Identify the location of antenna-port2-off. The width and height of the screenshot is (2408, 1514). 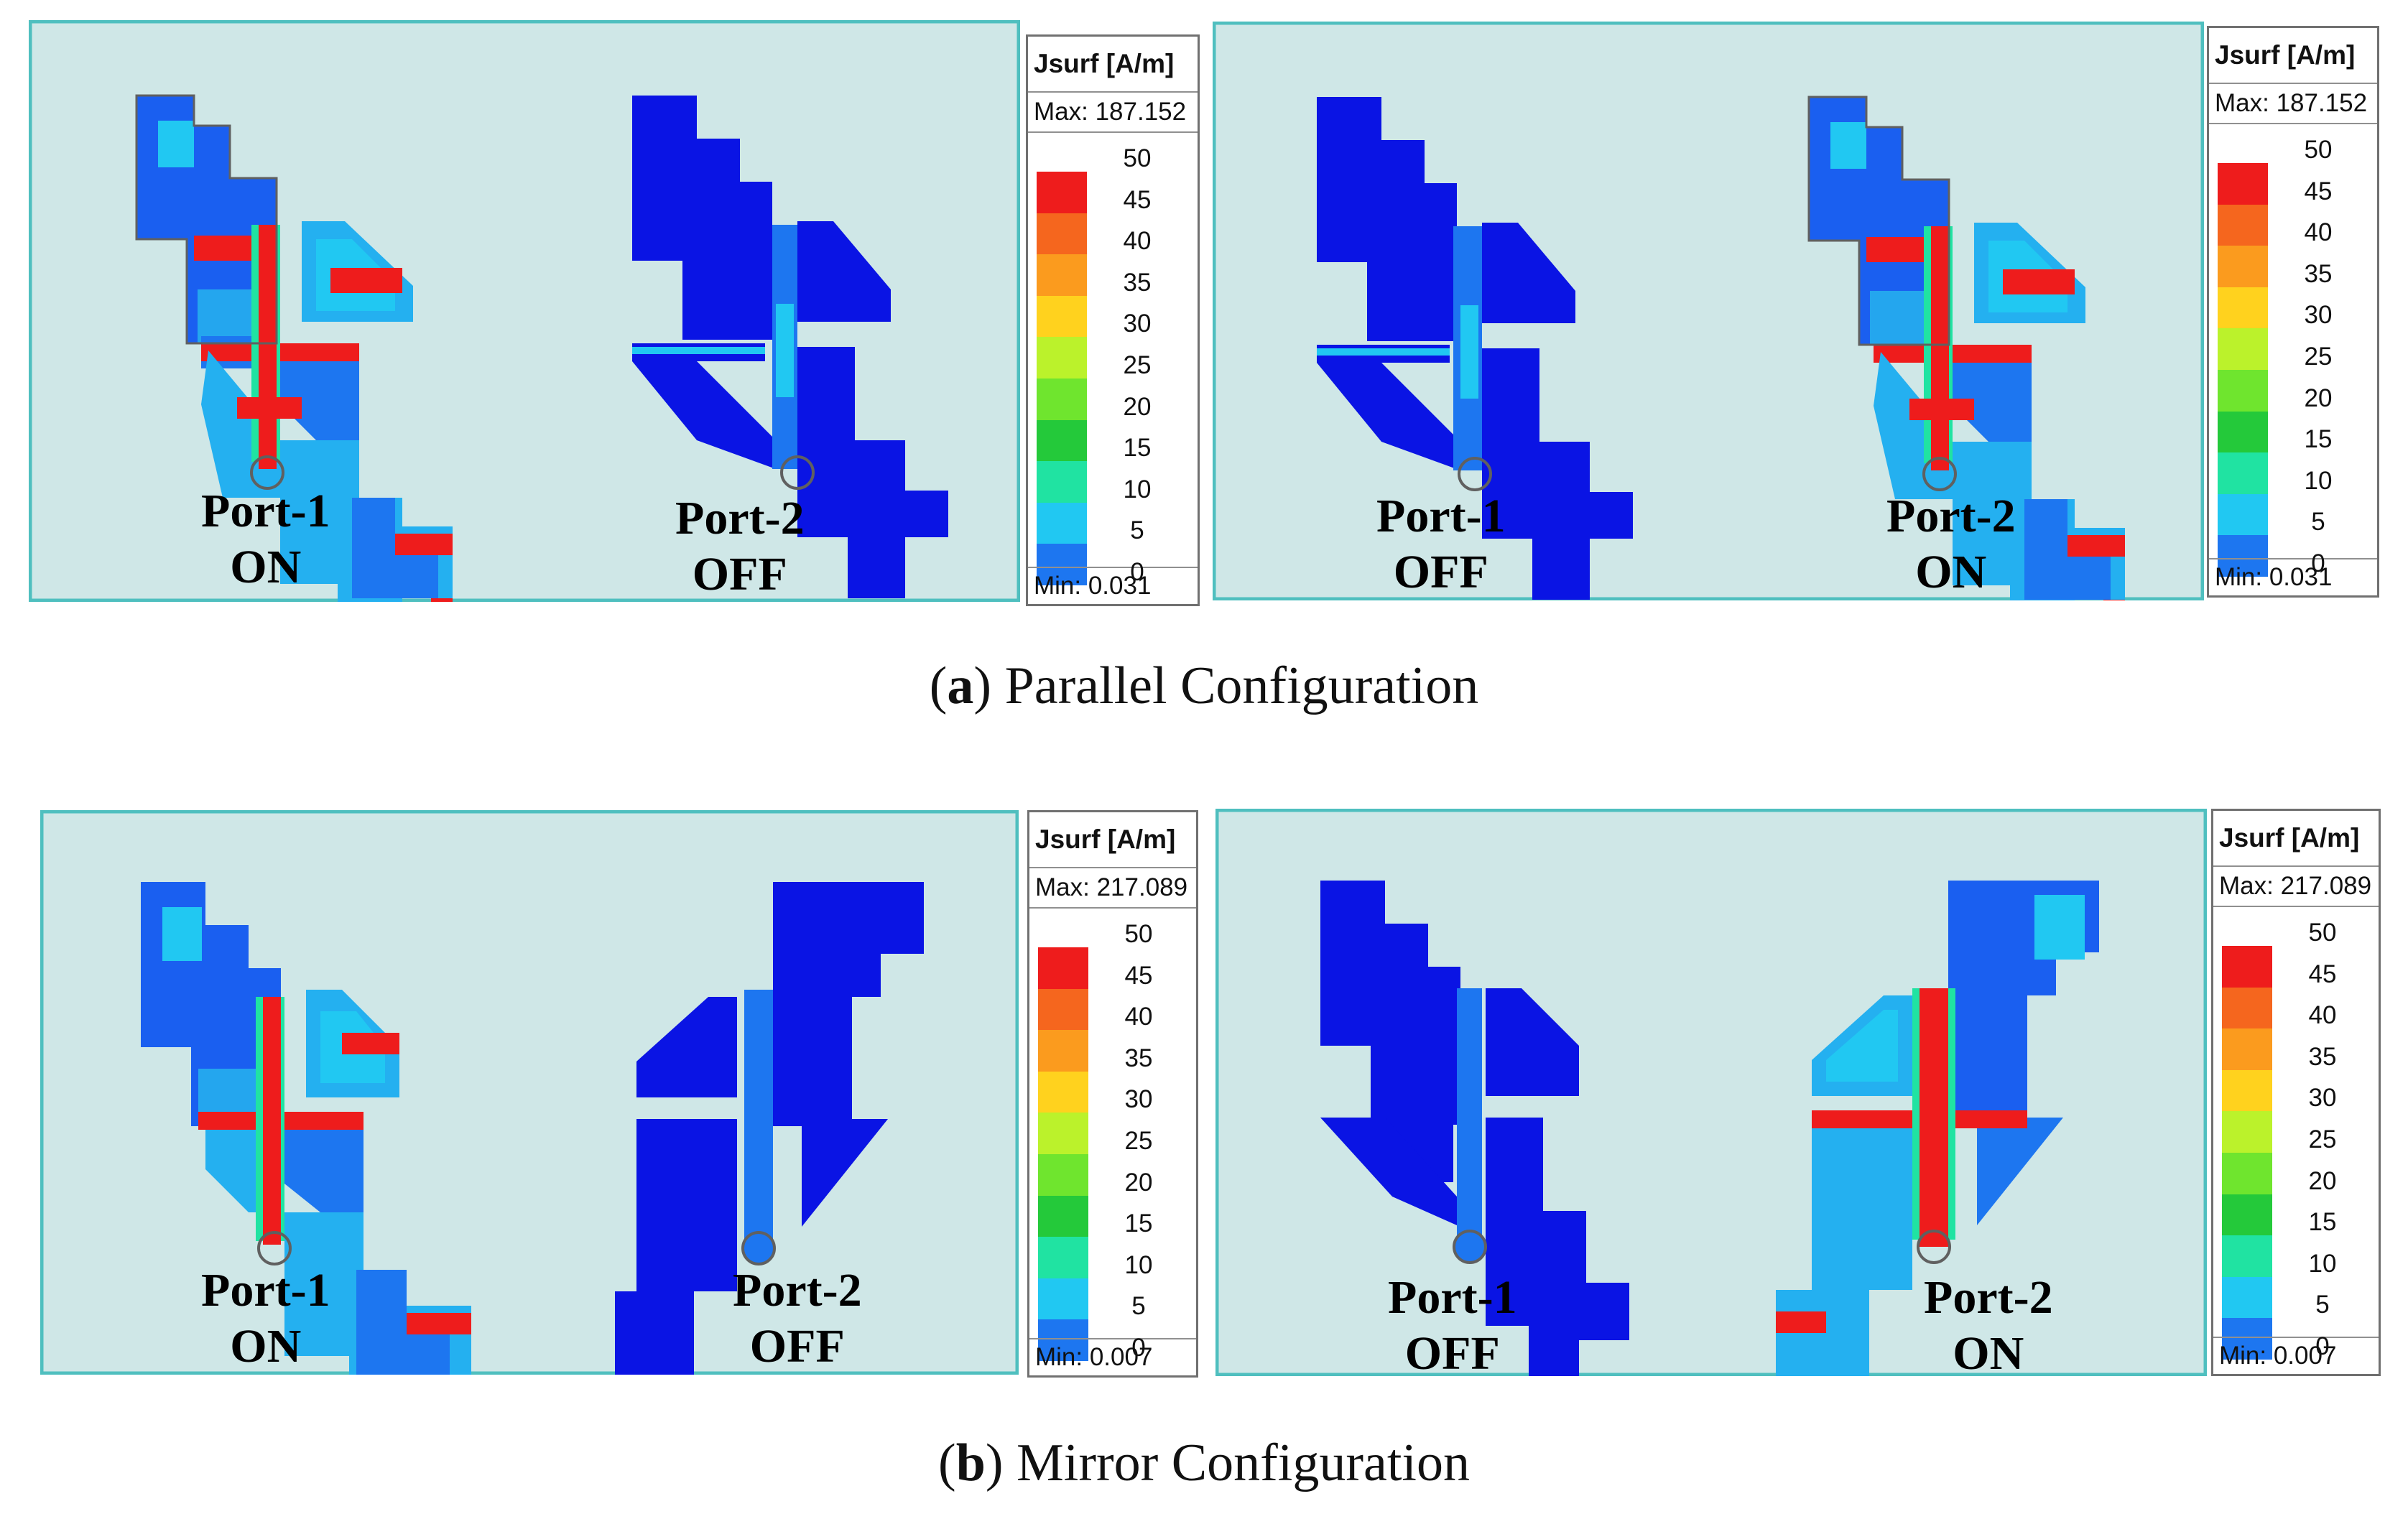
(769, 1129).